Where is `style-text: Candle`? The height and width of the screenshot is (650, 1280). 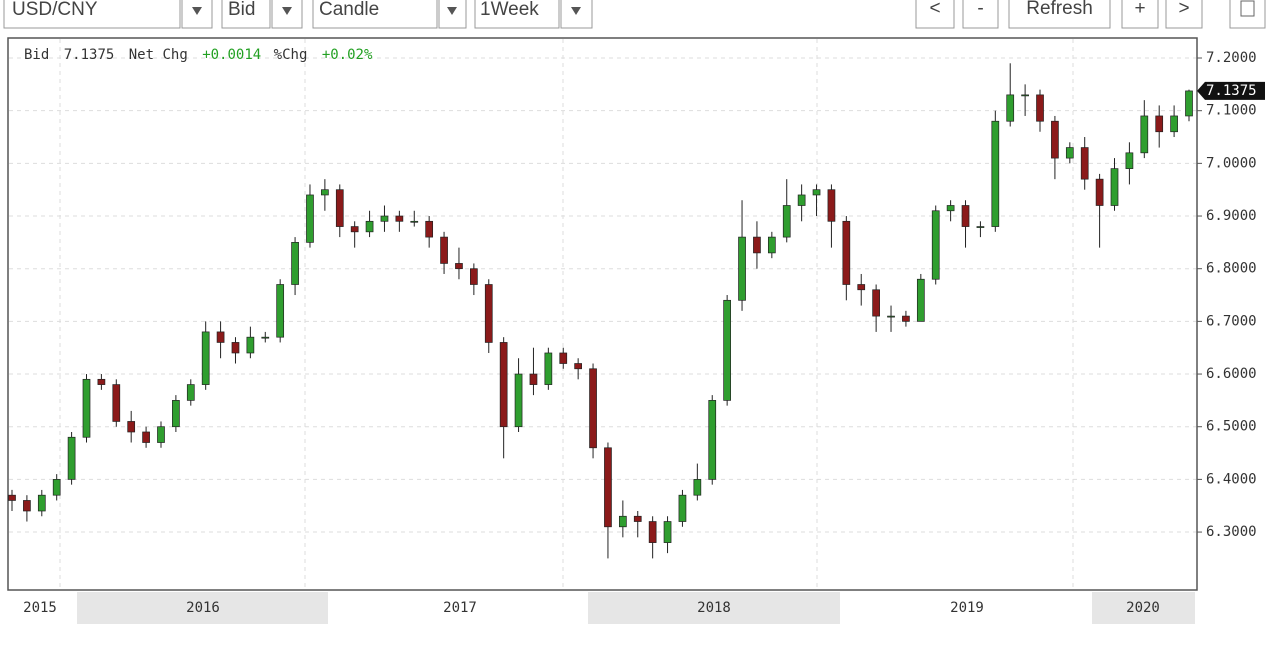
style-text: Candle is located at coordinates (349, 10).